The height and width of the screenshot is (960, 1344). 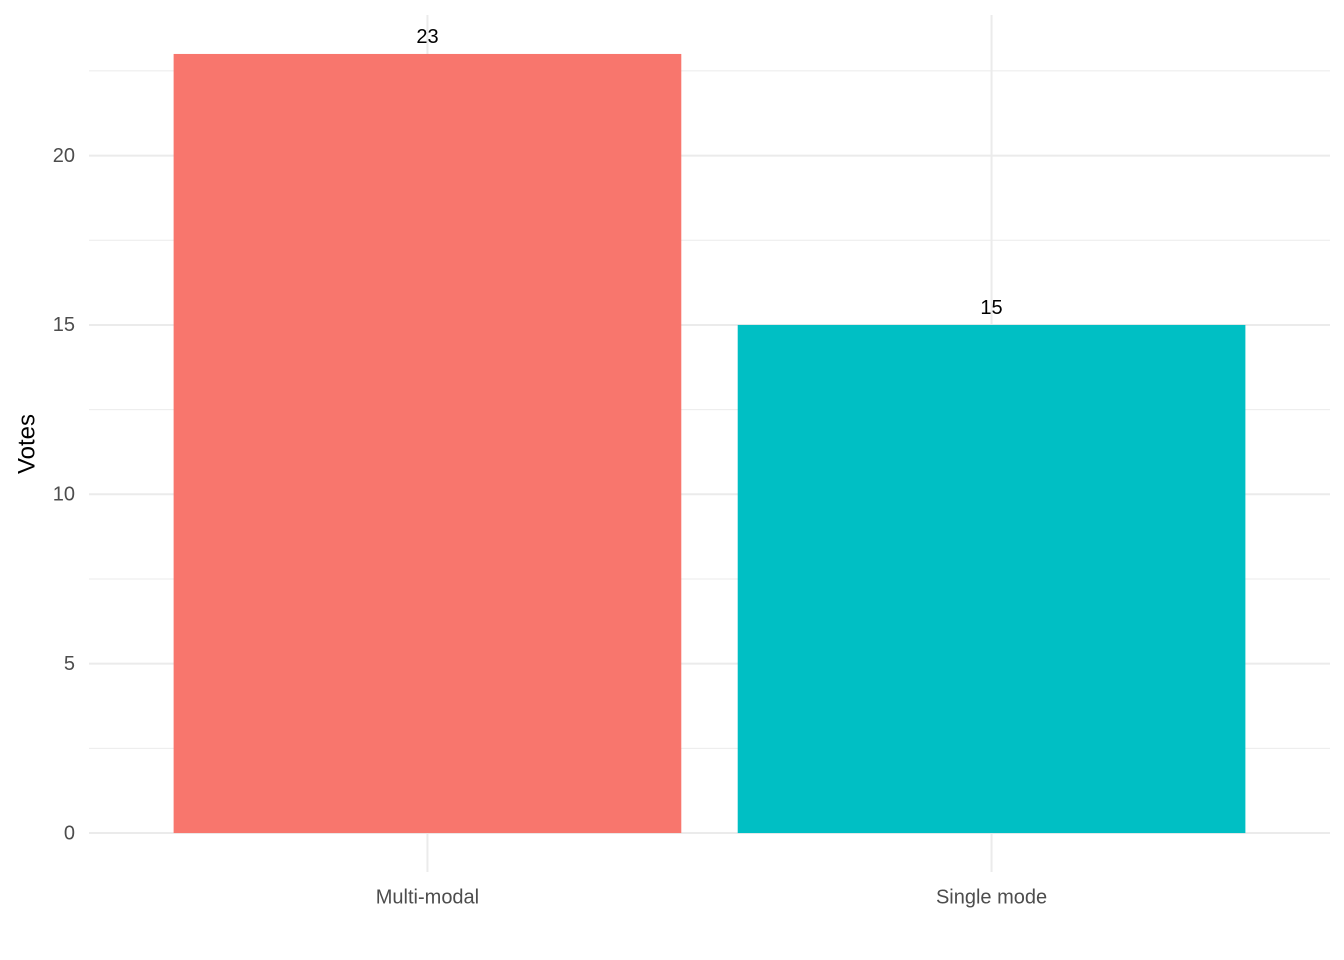 What do you see at coordinates (64, 156) in the screenshot?
I see `y-tick-label: 20` at bounding box center [64, 156].